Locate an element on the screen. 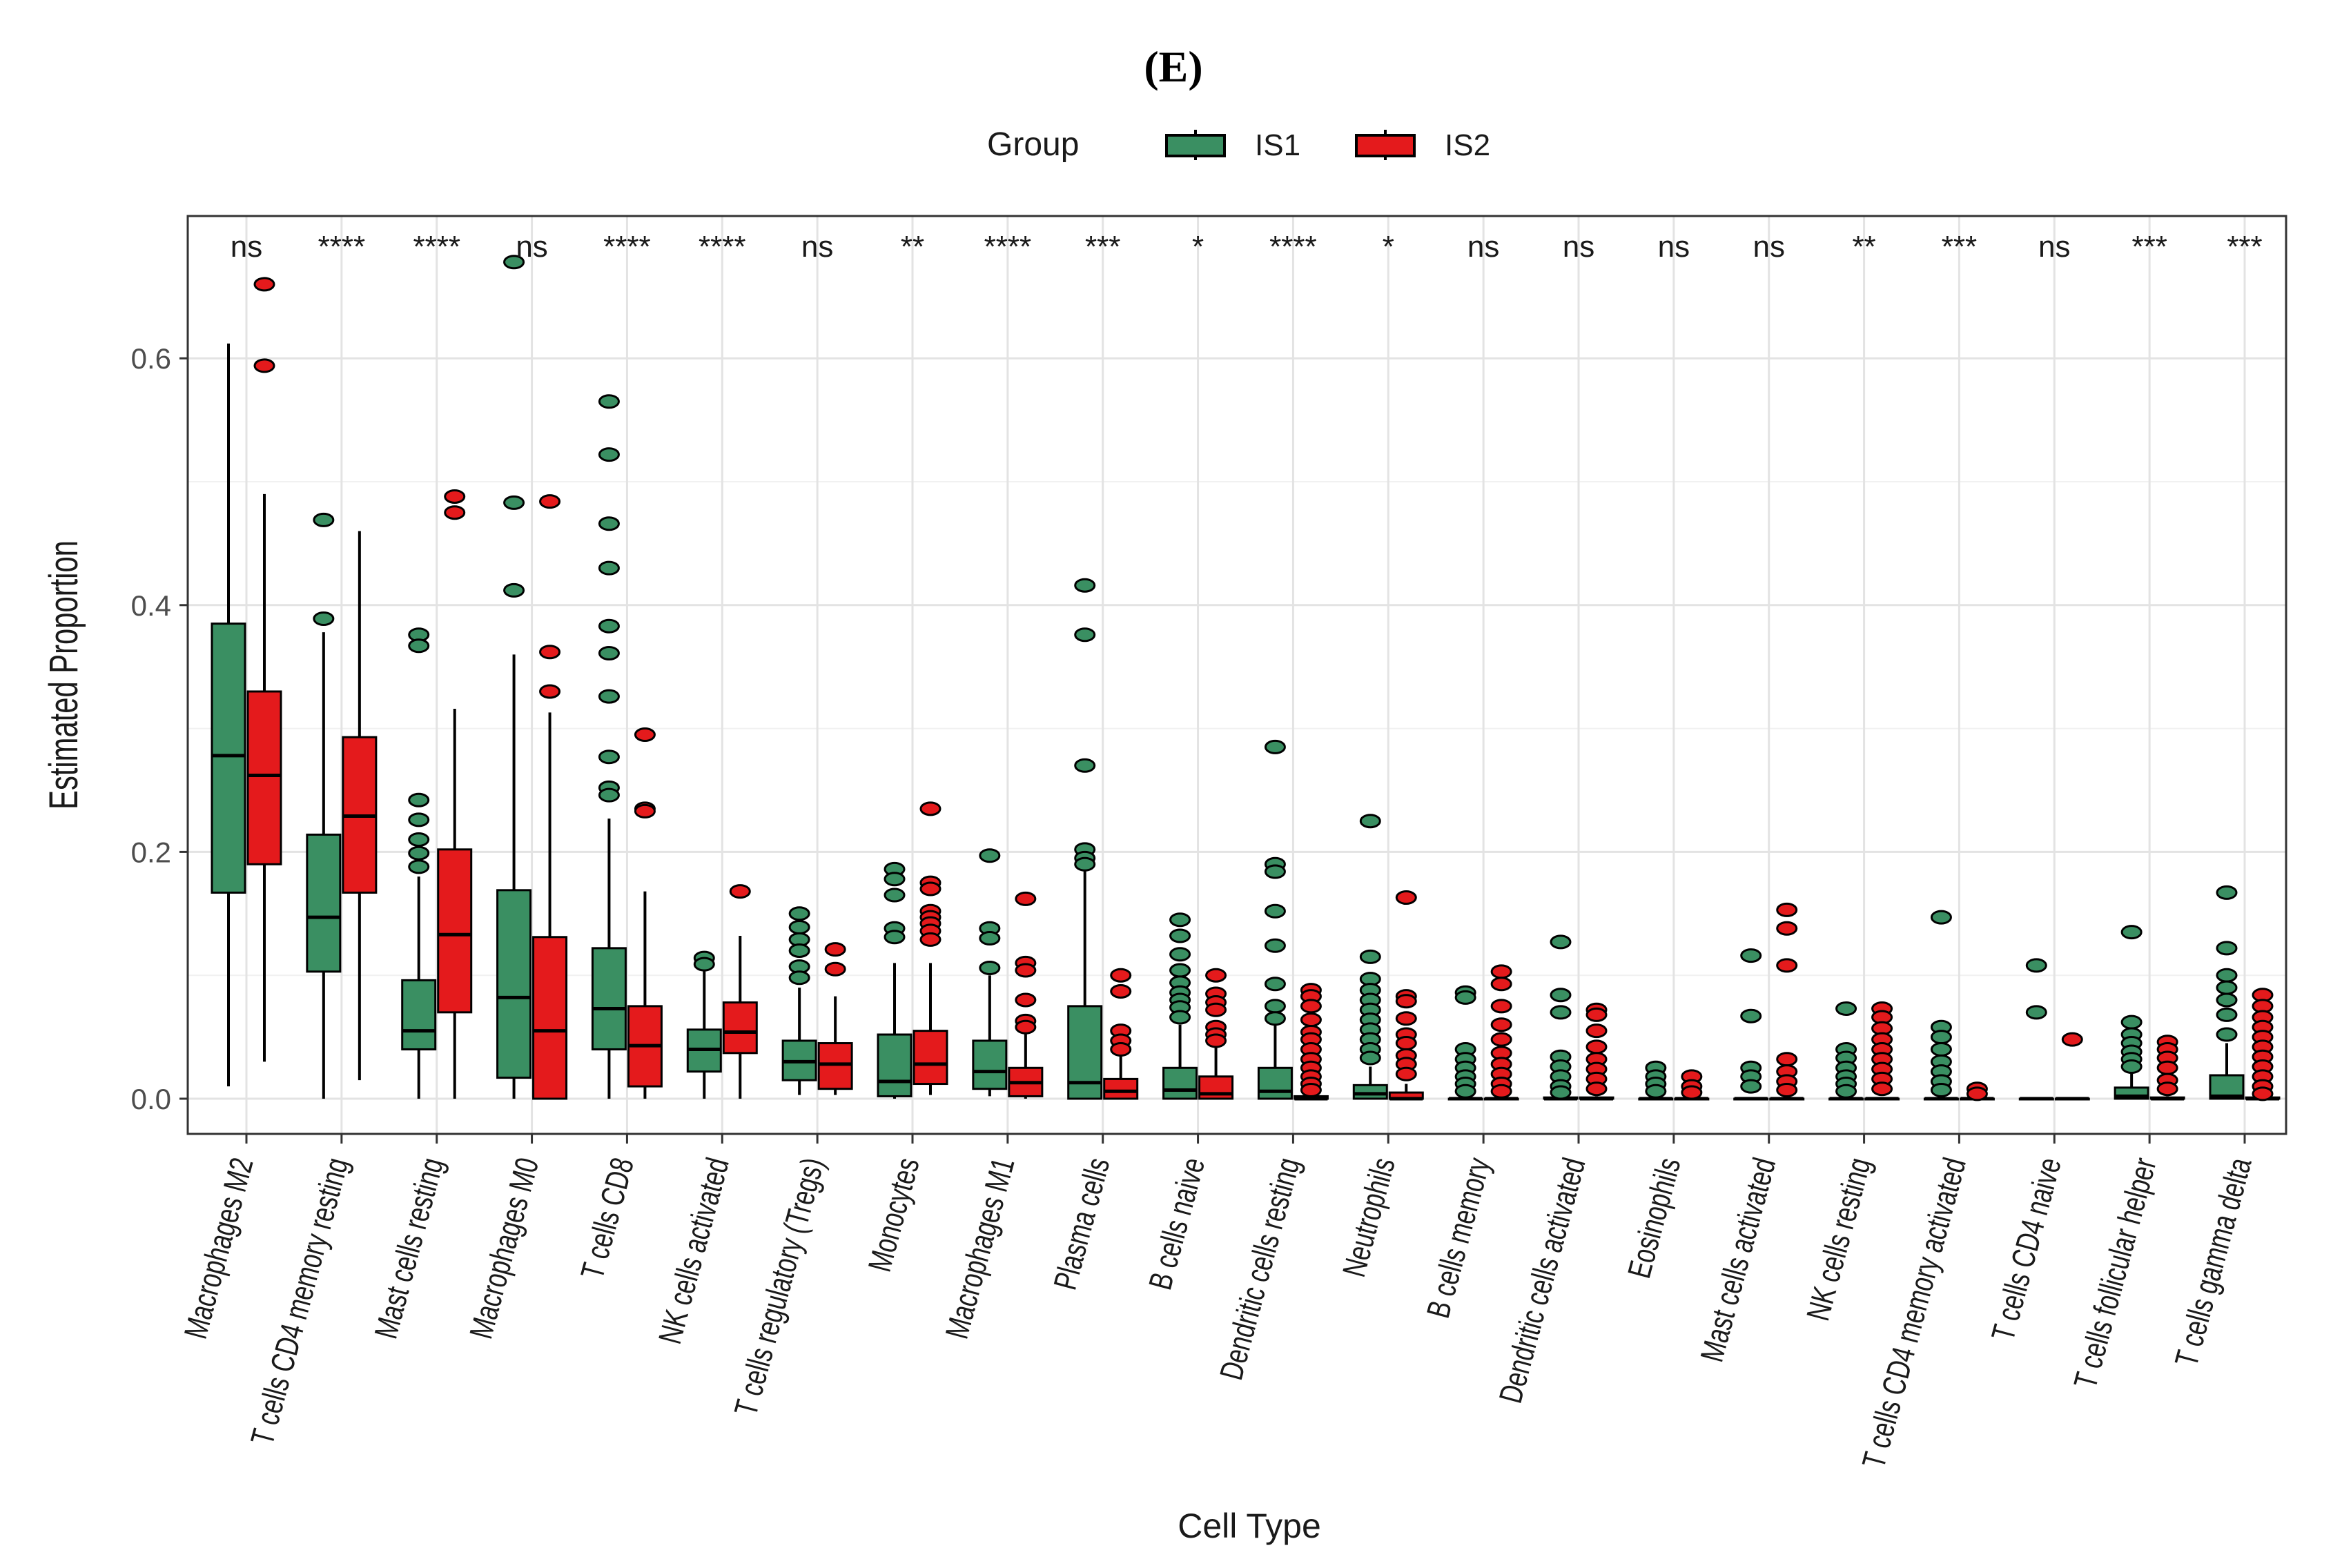 The width and height of the screenshot is (2342, 1568). y-tick-label: 0.6 is located at coordinates (151, 358).